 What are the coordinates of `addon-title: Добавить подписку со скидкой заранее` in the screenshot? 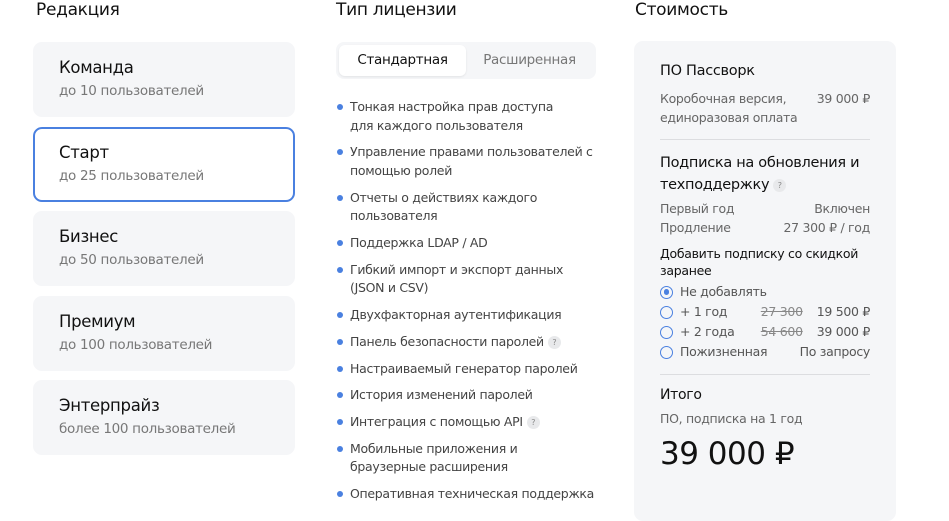 It's located at (759, 262).